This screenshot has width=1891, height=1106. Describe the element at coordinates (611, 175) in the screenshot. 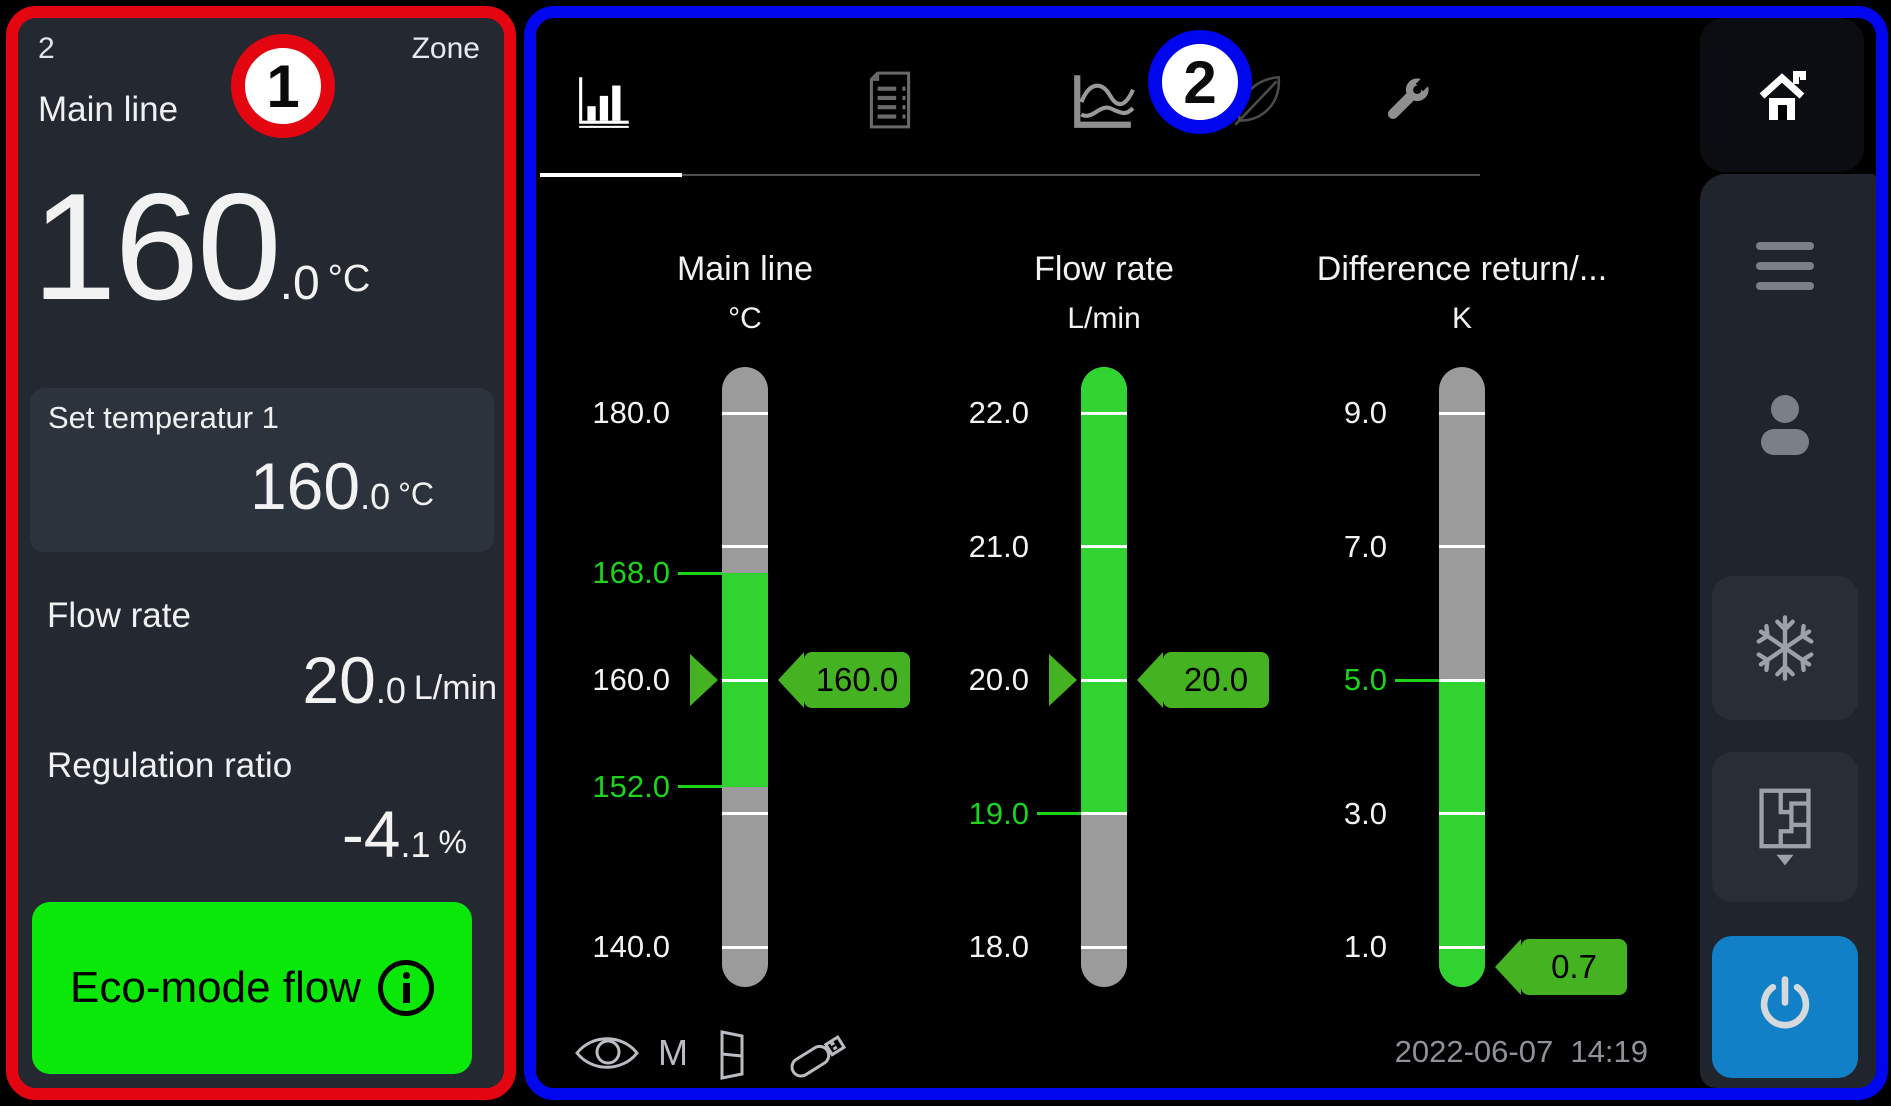

I see `active-tab-indicator` at that location.